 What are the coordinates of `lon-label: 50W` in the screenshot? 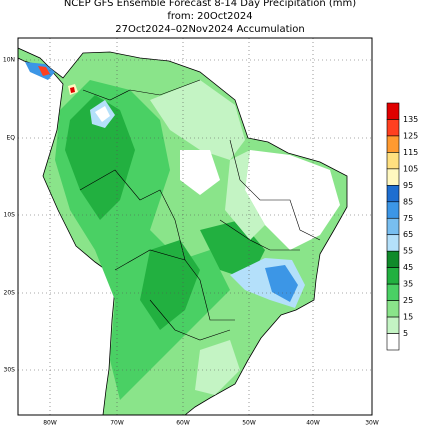 It's located at (249, 423).